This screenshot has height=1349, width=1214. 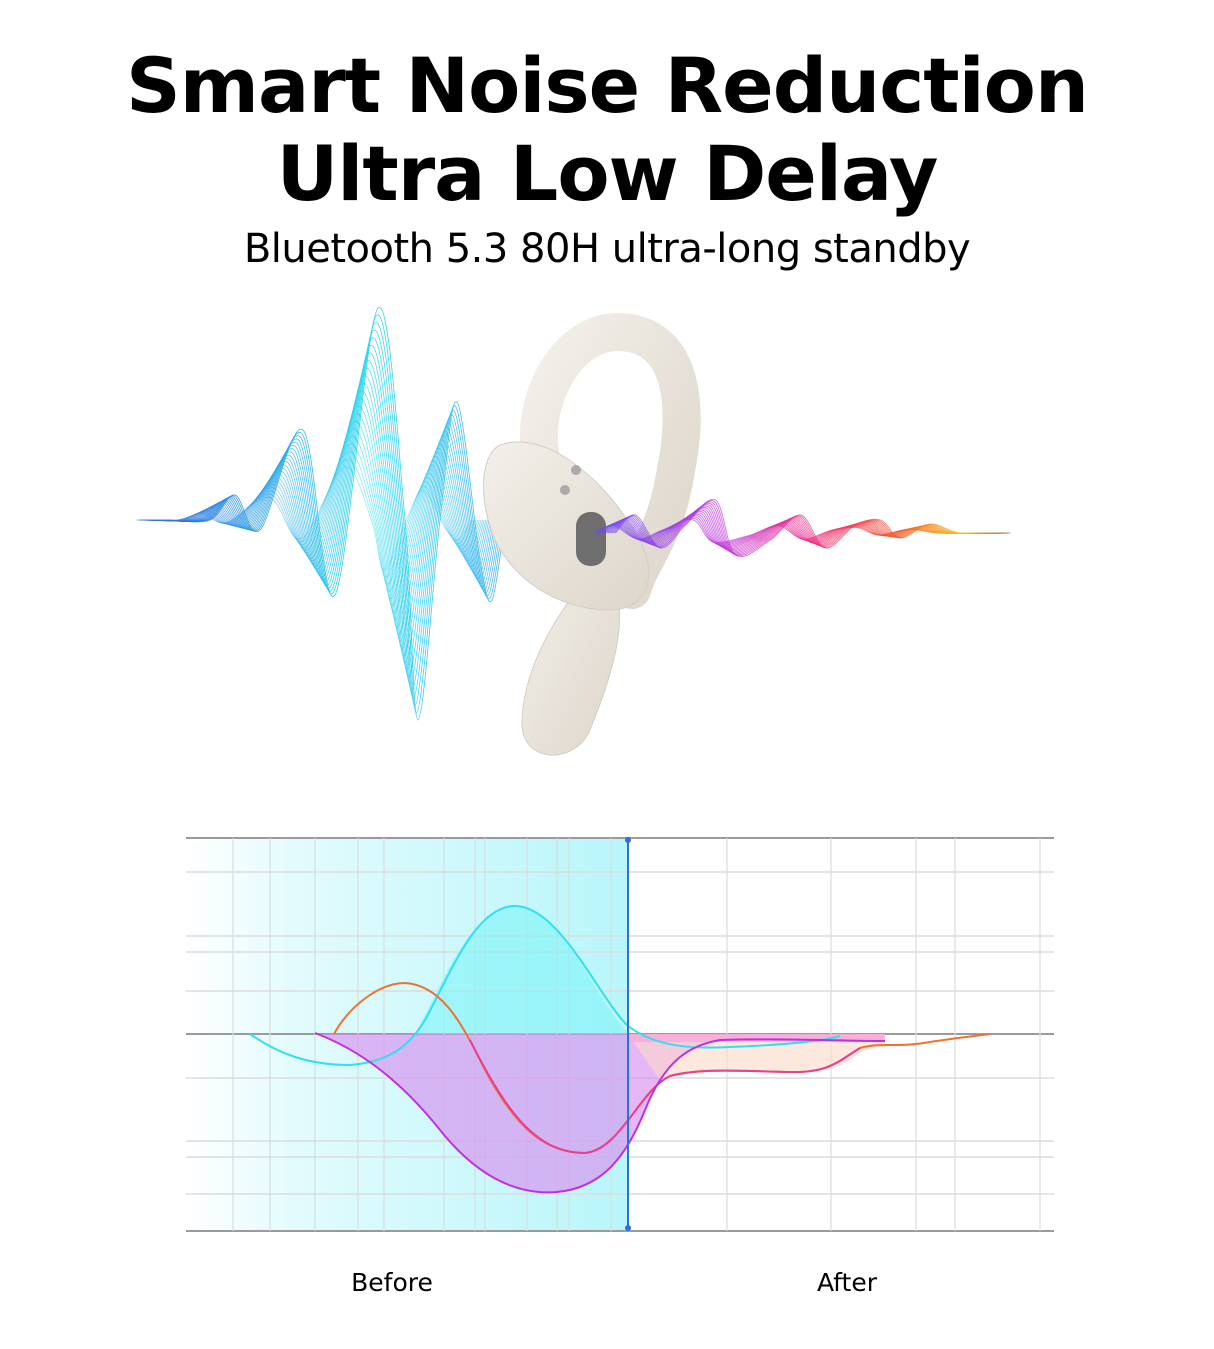 What do you see at coordinates (801, 527) in the screenshot?
I see `output-sound-wave` at bounding box center [801, 527].